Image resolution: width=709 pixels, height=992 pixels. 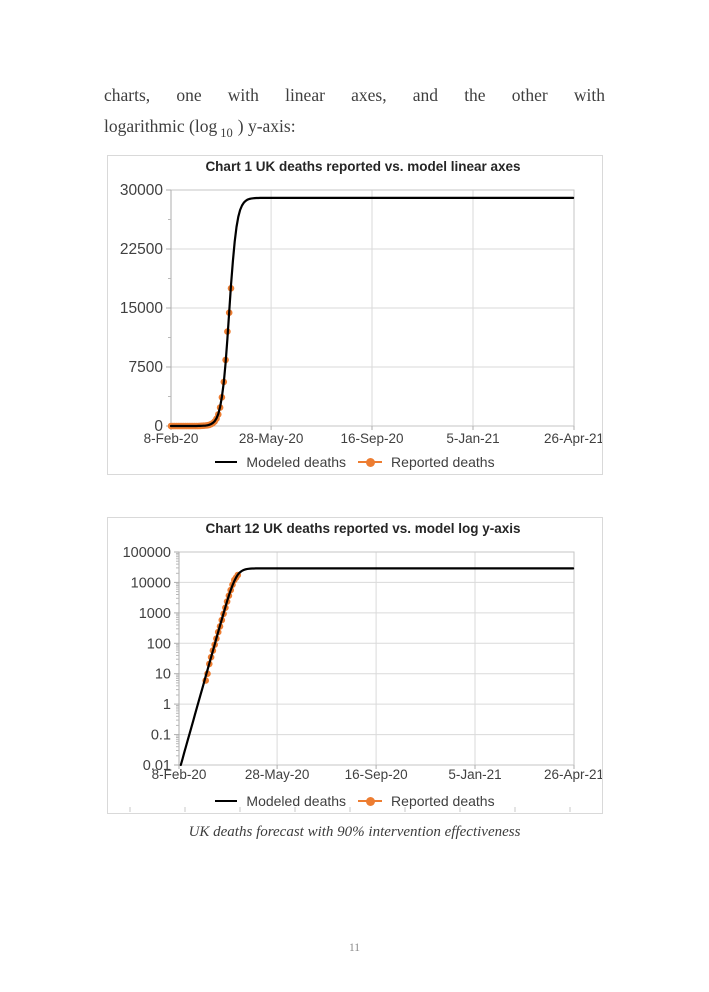 What do you see at coordinates (200, 128) in the screenshot?
I see `body-text-line-2: logarithmic (log 10) y-axis:` at bounding box center [200, 128].